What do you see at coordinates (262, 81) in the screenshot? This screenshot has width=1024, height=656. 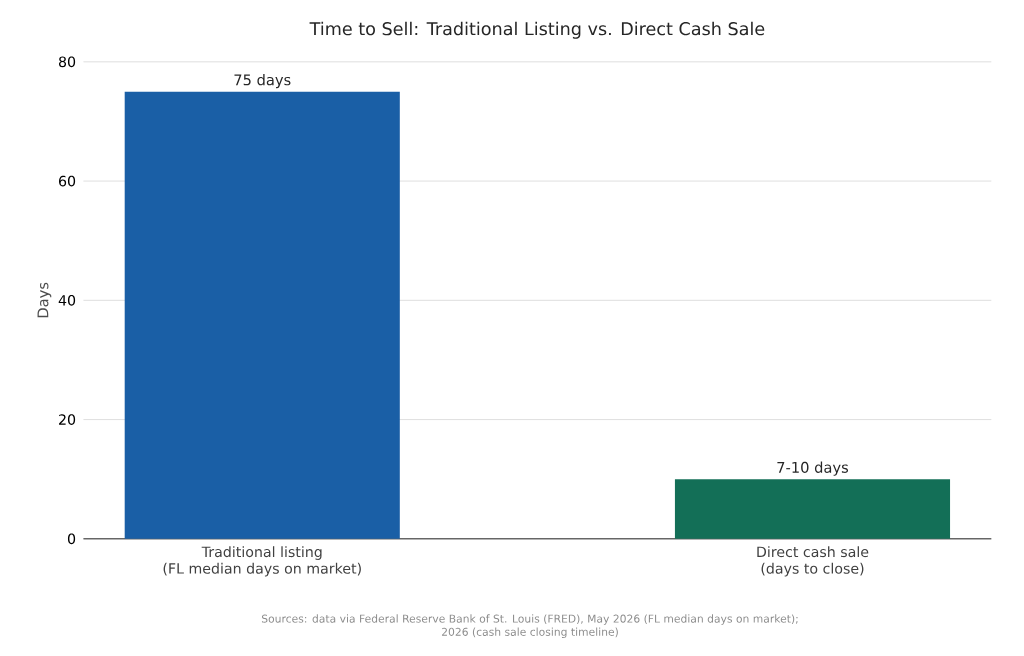 I see `data-label: 75 days` at bounding box center [262, 81].